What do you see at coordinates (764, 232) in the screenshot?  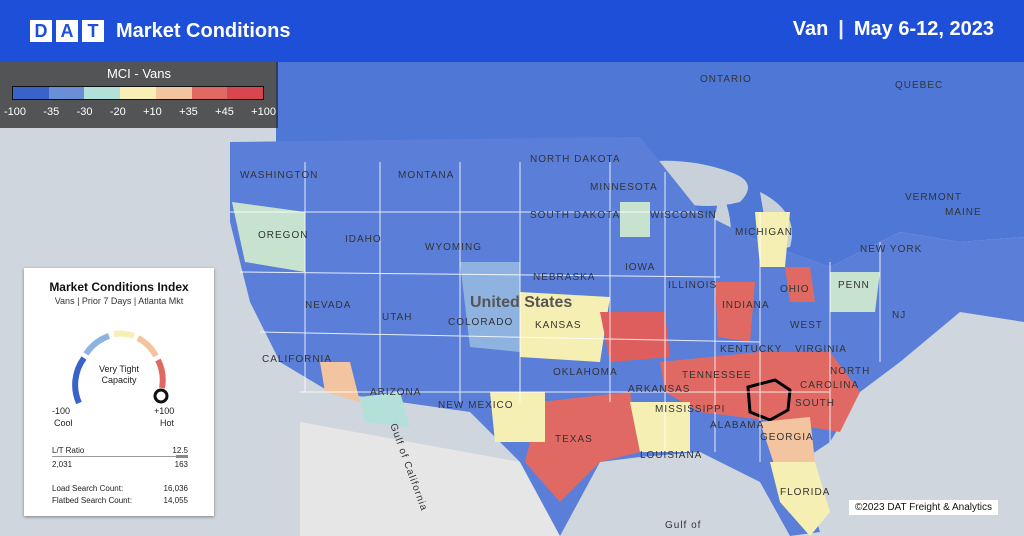 I see `map-label: MICHIGAN` at bounding box center [764, 232].